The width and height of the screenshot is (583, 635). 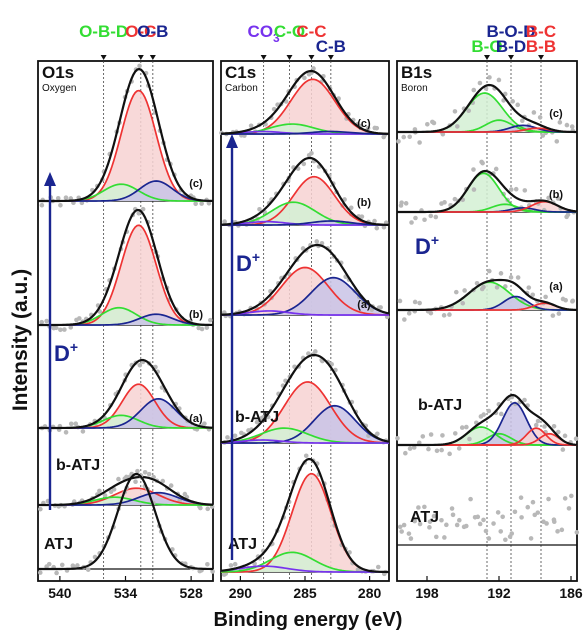 I want to click on spectrum-3: b-ATJ, so click(x=305, y=397).